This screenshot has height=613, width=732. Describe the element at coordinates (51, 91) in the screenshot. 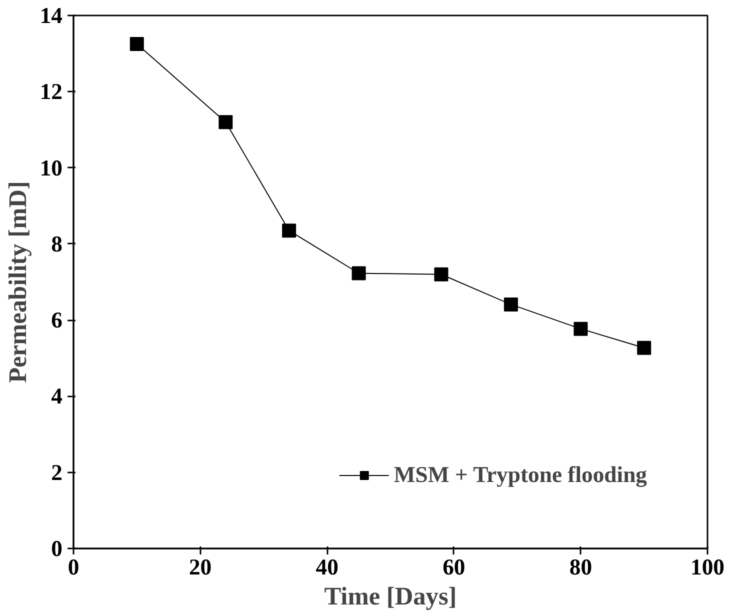

I see `y-tick-label: 12` at that location.